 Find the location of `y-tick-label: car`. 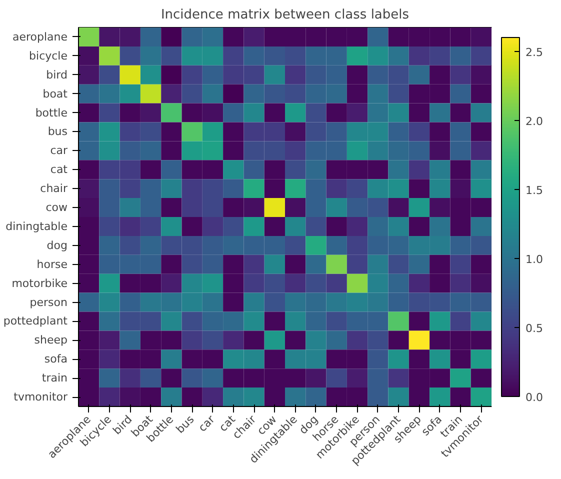

y-tick-label: car is located at coordinates (59, 151).